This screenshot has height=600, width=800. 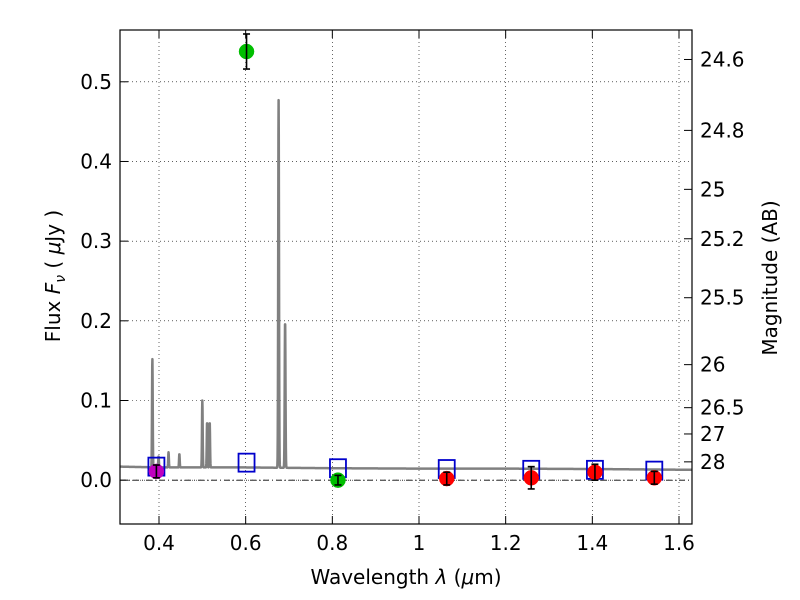 What do you see at coordinates (722, 239) in the screenshot?
I see `y2-tick-label: 25.2` at bounding box center [722, 239].